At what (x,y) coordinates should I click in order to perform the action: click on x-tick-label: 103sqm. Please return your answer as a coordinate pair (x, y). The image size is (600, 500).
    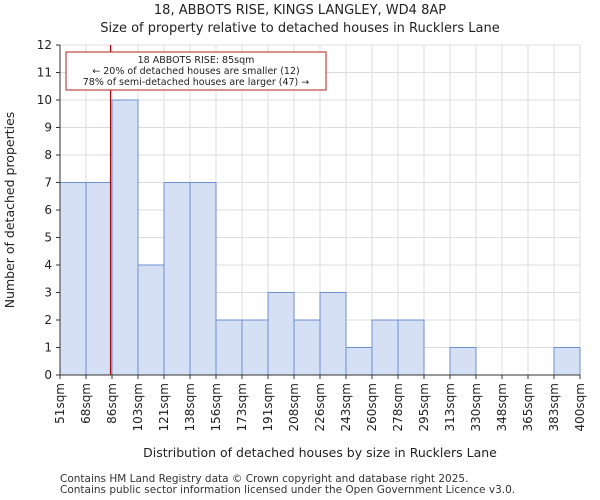
    Looking at the image, I should click on (138, 407).